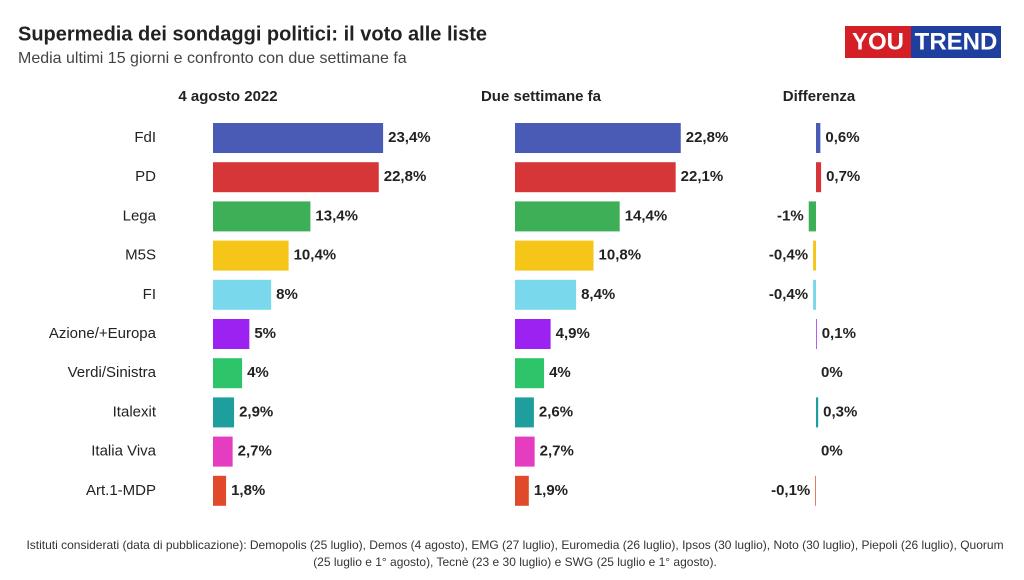  I want to click on value-label: 1,8%, so click(248, 490).